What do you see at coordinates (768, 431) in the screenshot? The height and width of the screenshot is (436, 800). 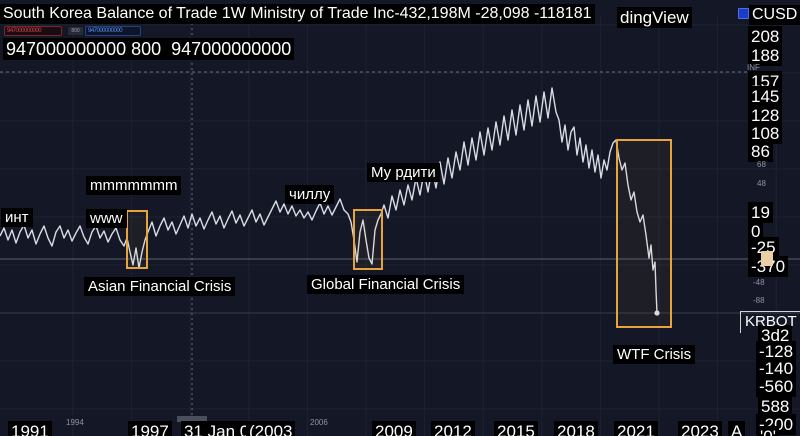 I see `price-axis-tick: '0'` at bounding box center [768, 431].